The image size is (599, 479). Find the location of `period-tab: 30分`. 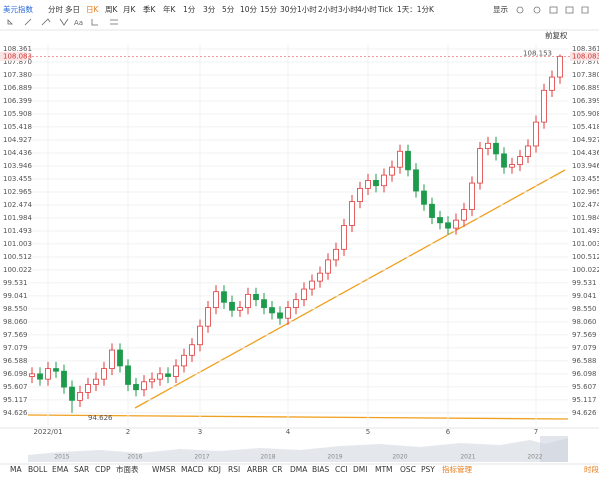

period-tab: 30分 is located at coordinates (289, 9).